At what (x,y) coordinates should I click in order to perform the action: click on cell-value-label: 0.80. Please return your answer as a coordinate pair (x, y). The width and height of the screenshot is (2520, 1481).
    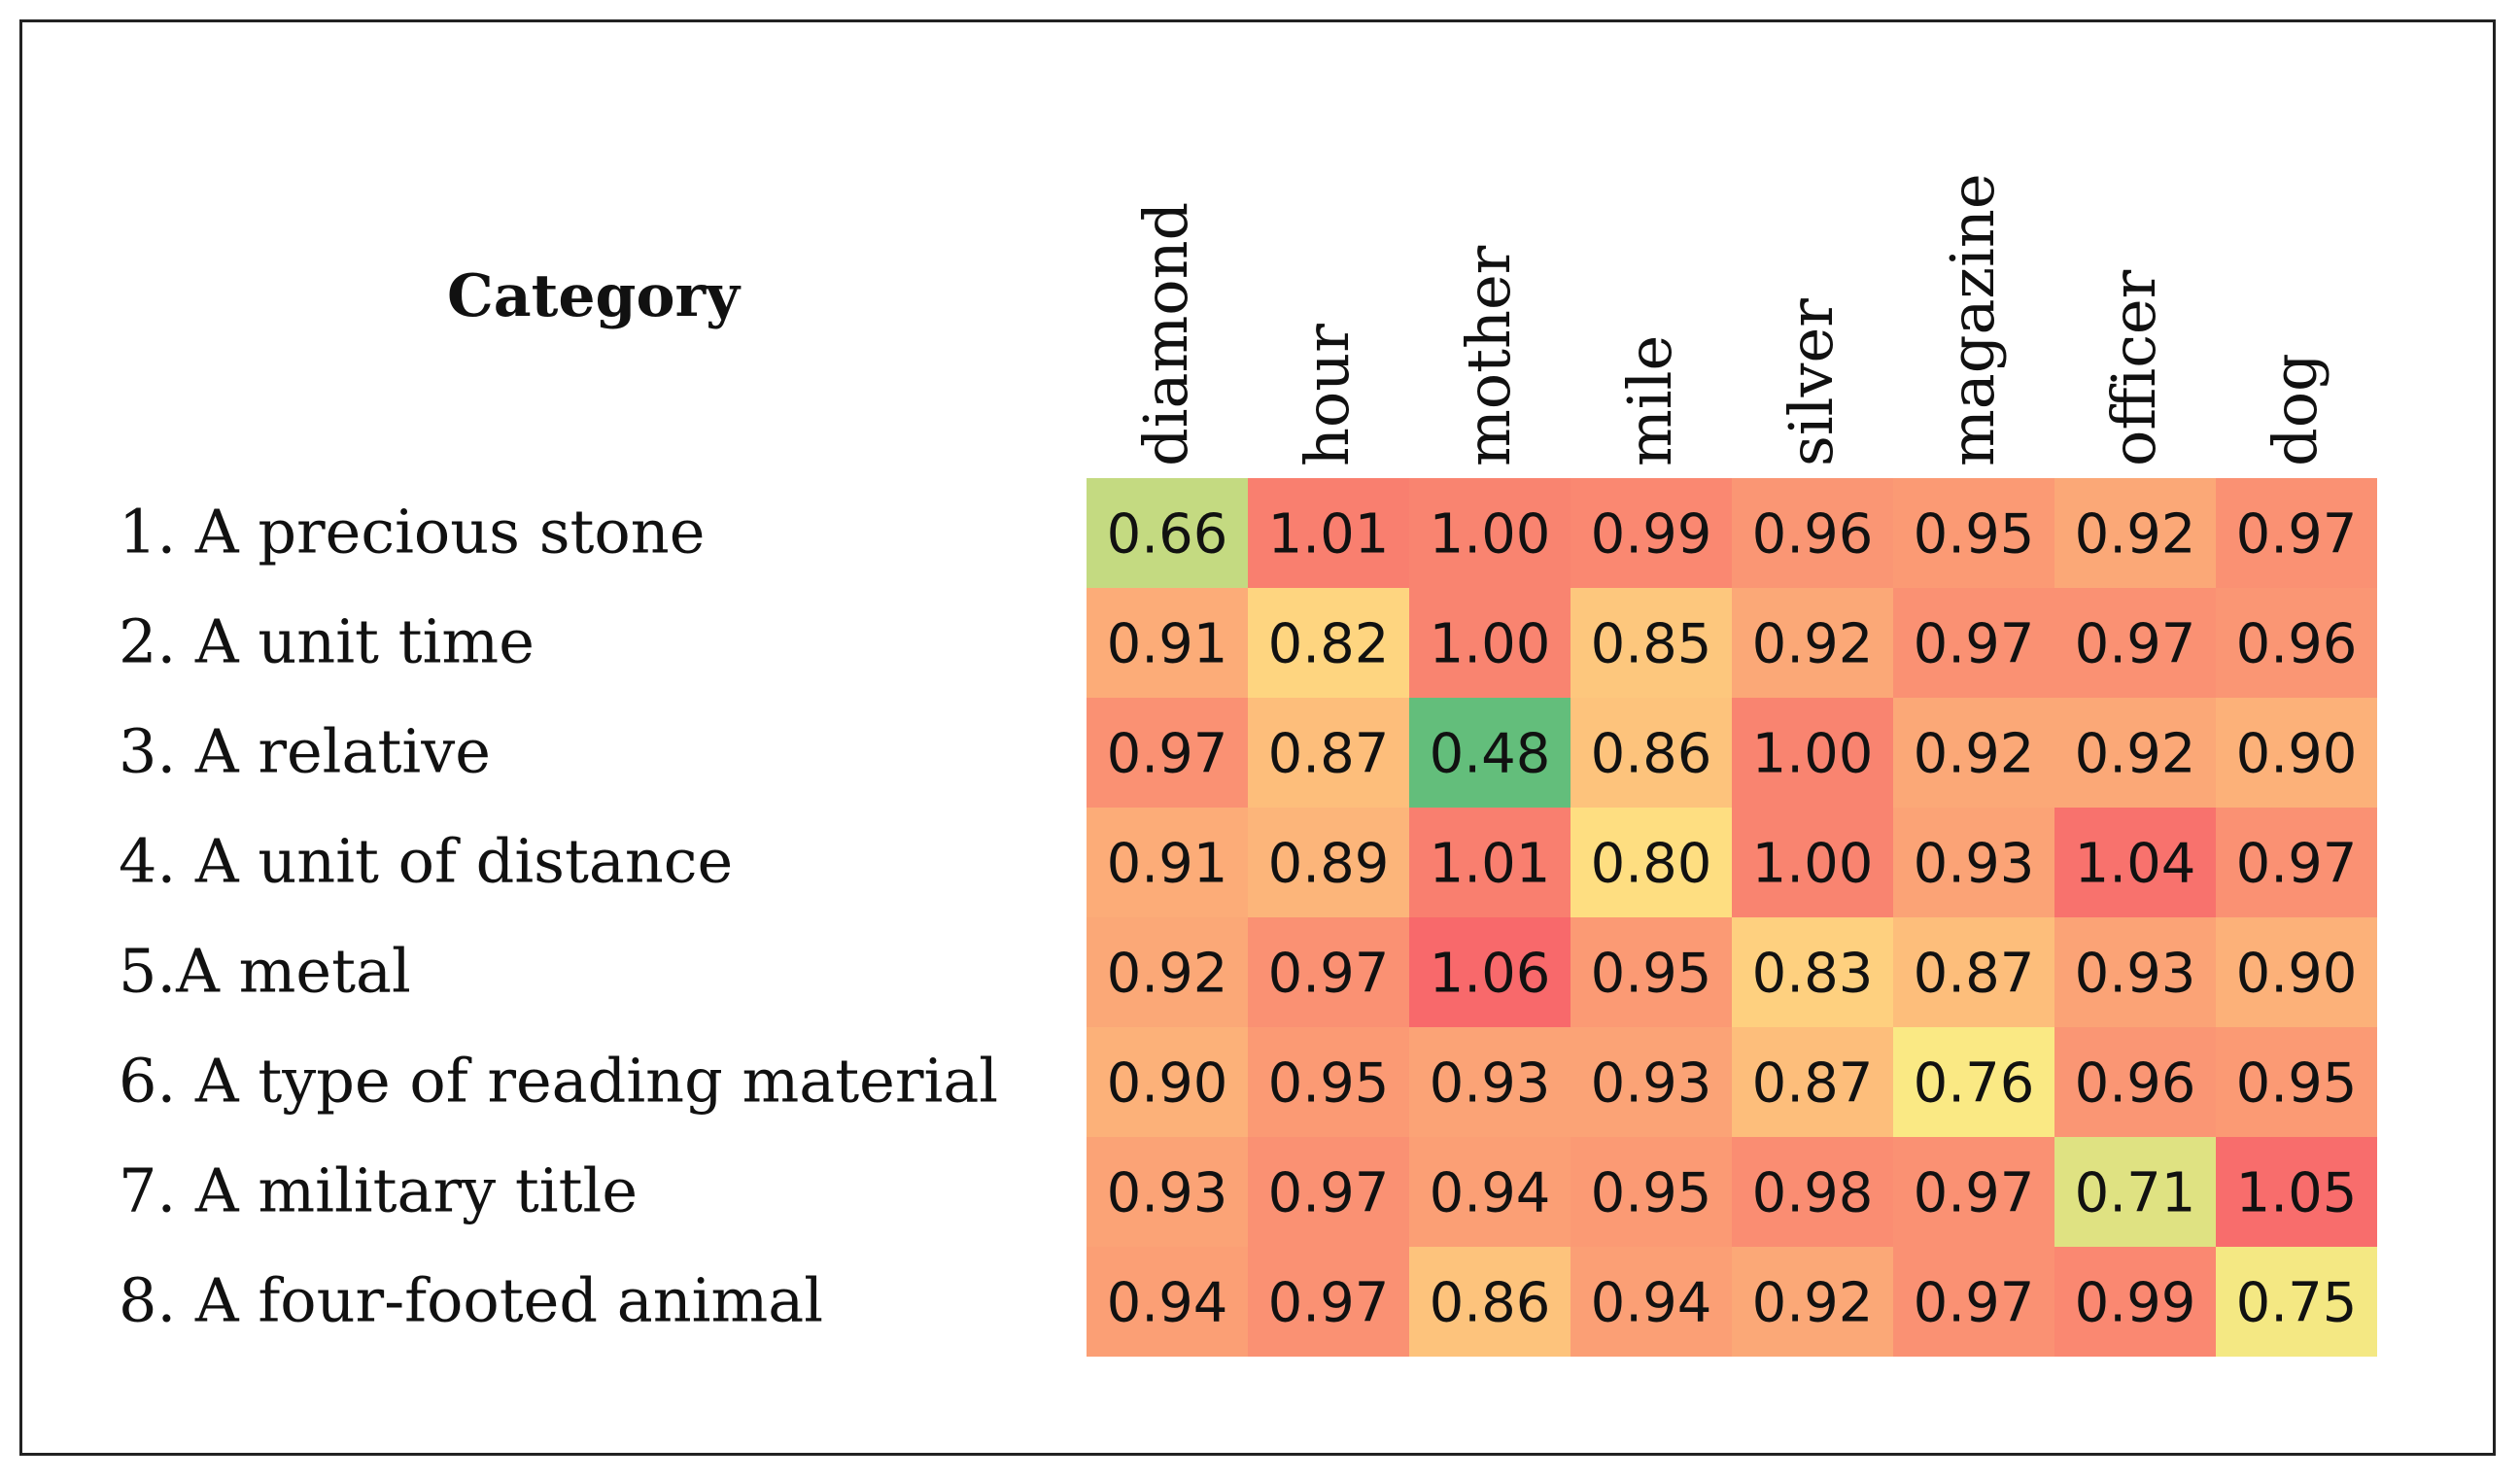
    Looking at the image, I should click on (1651, 864).